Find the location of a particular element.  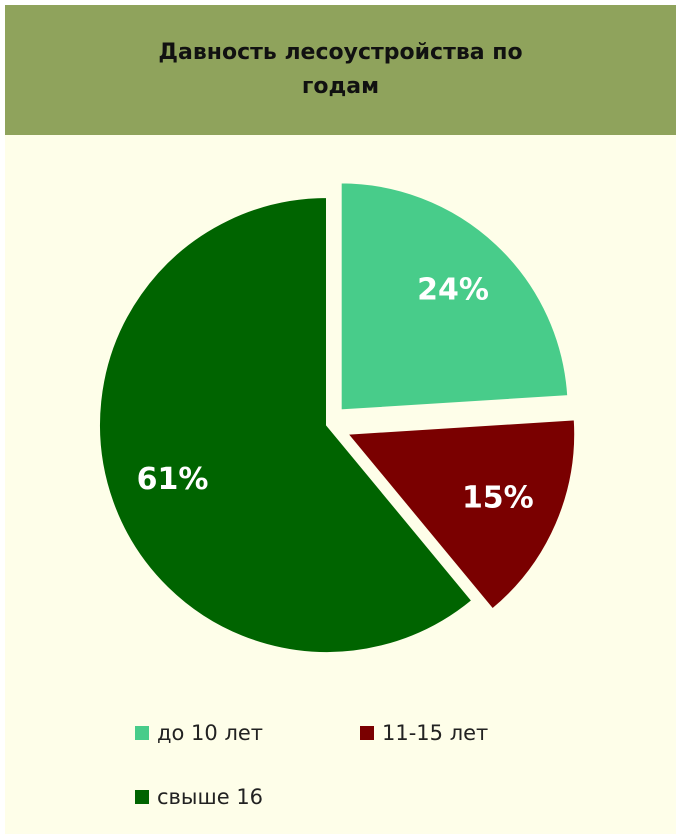

legend-label: до 10 лет is located at coordinates (210, 733).